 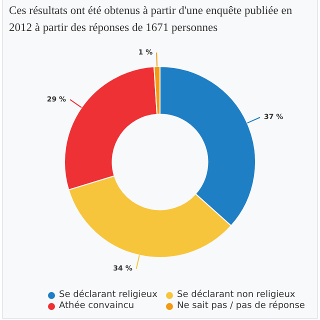 What do you see at coordinates (108, 295) in the screenshot?
I see `legend-label: Se déclarant religieux` at bounding box center [108, 295].